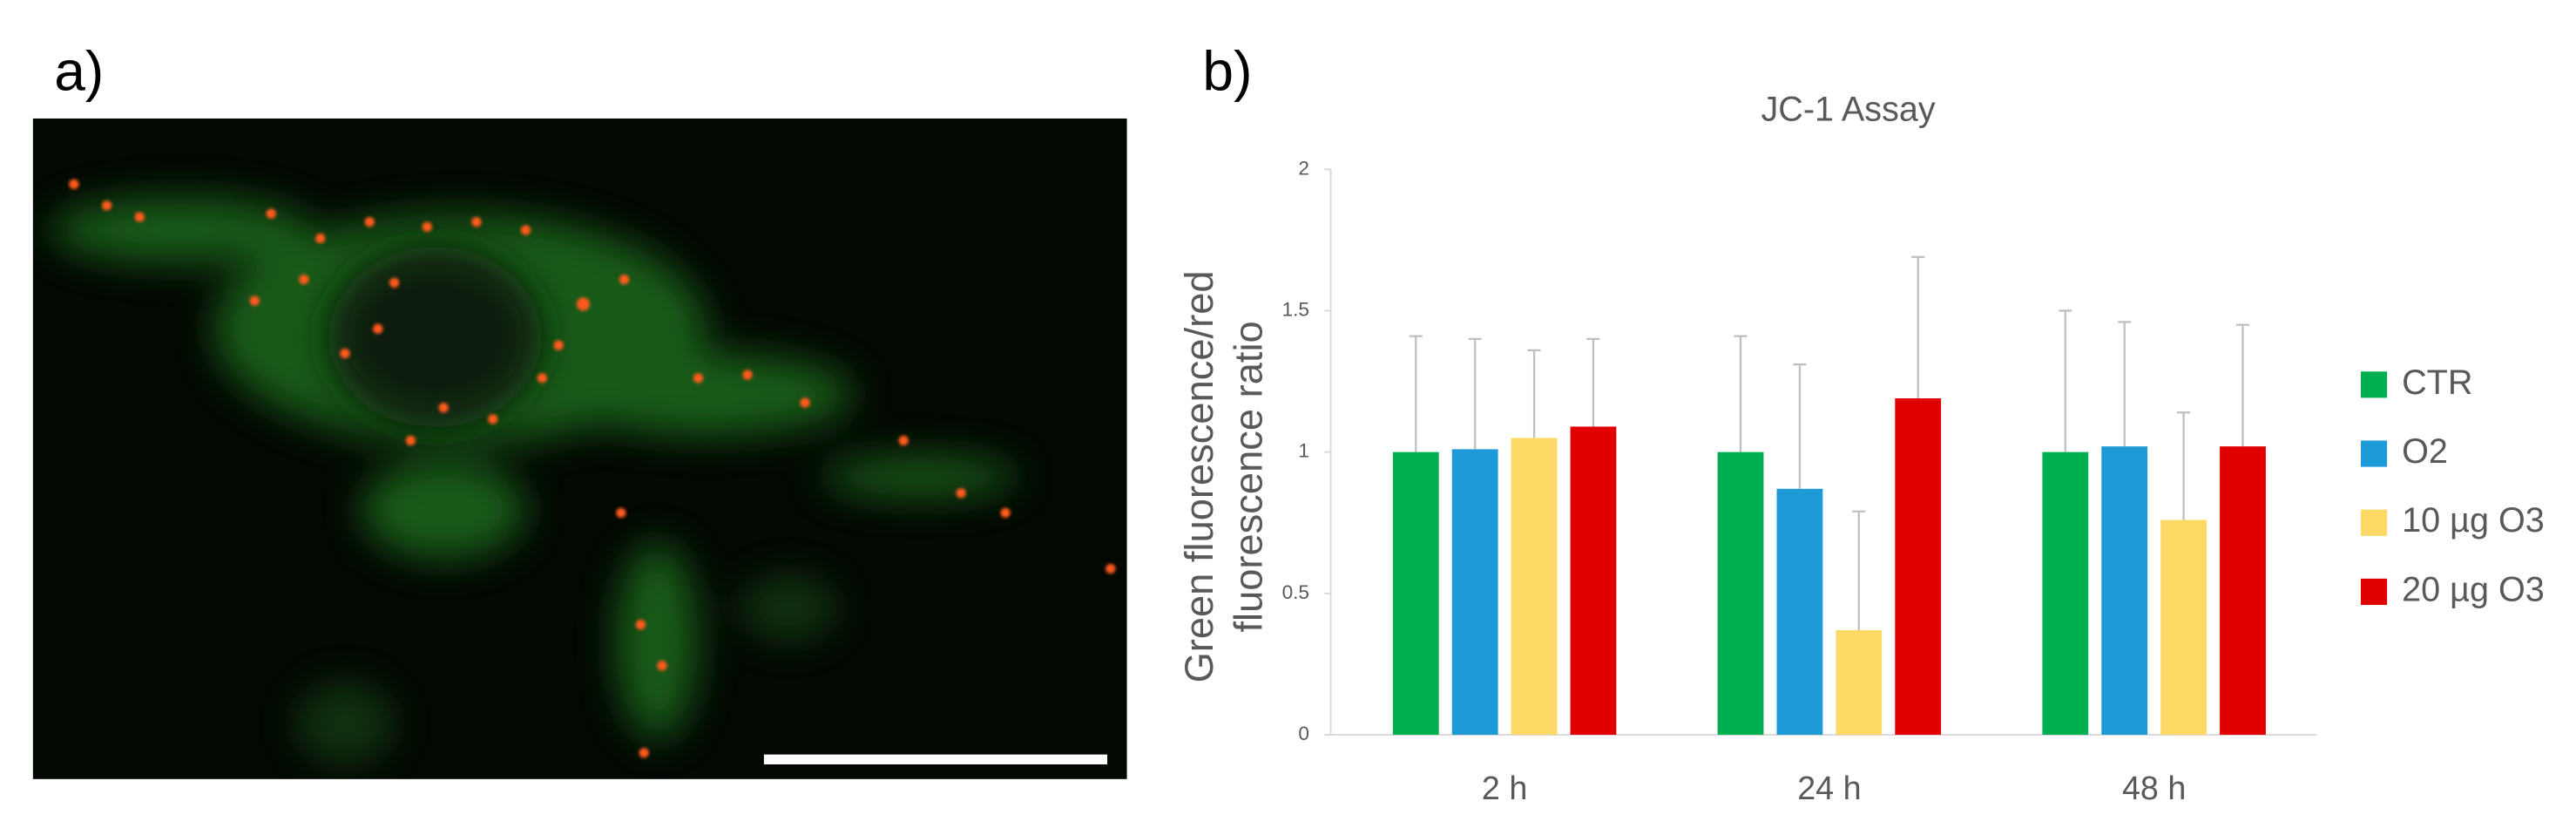 This screenshot has width=2576, height=835. What do you see at coordinates (2425, 451) in the screenshot?
I see `legend-label: O2` at bounding box center [2425, 451].